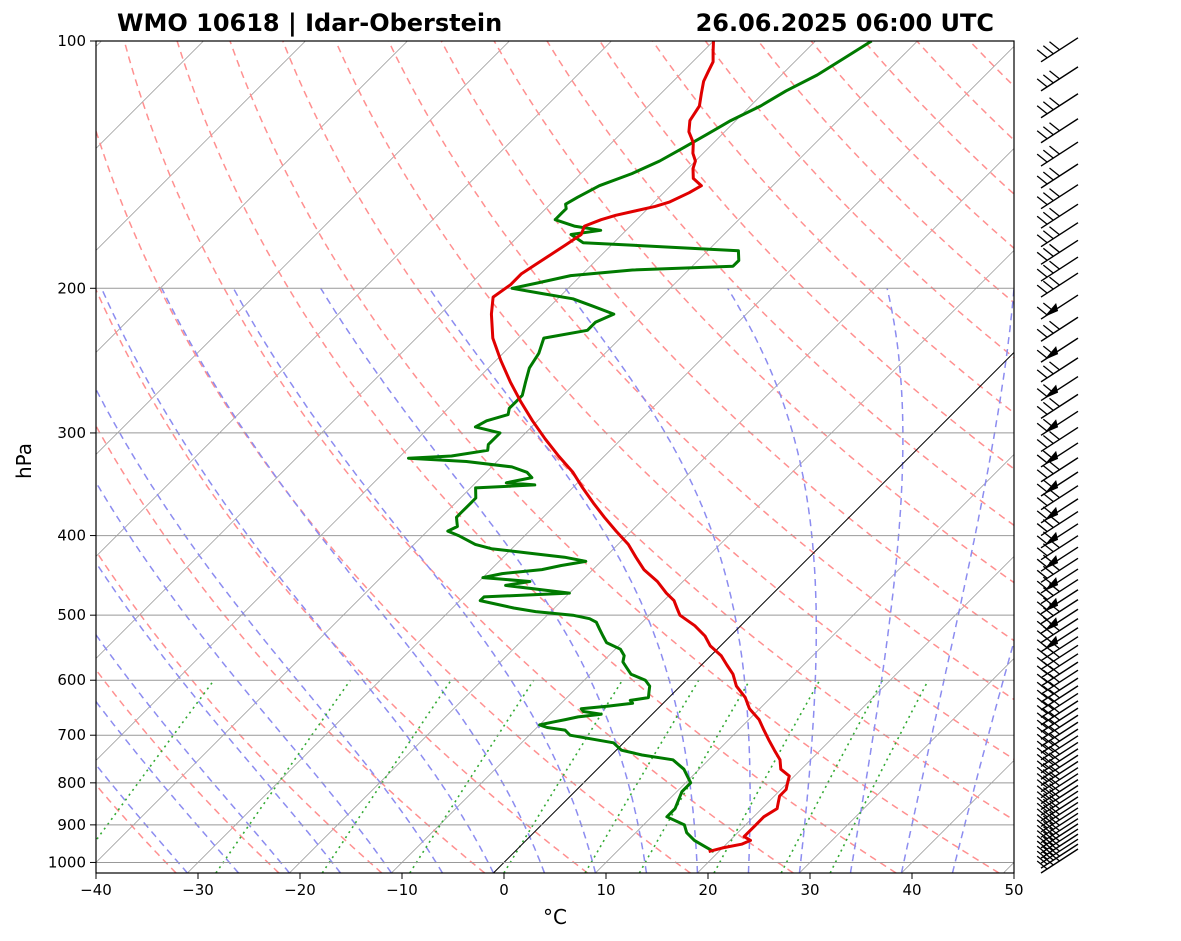 The image size is (1181, 941). I want to click on y-axis-label: hPa, so click(24, 461).